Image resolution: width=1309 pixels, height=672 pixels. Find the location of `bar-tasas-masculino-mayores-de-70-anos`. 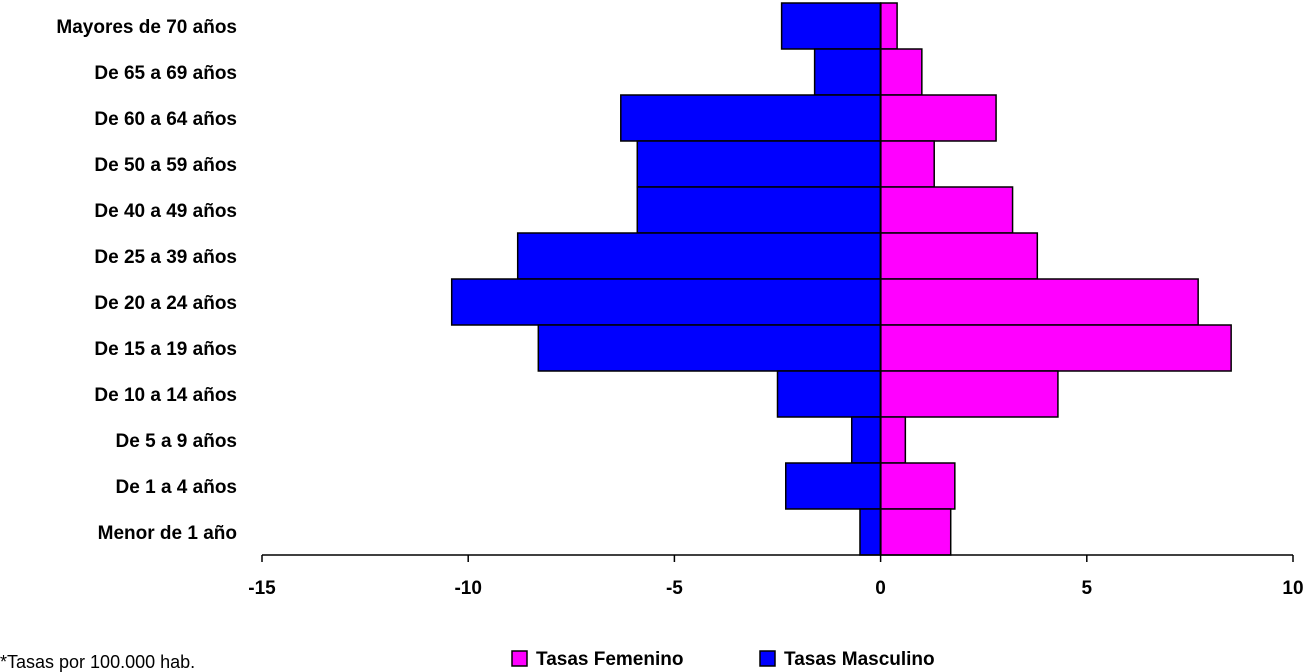

bar-tasas-masculino-mayores-de-70-anos is located at coordinates (831, 26).